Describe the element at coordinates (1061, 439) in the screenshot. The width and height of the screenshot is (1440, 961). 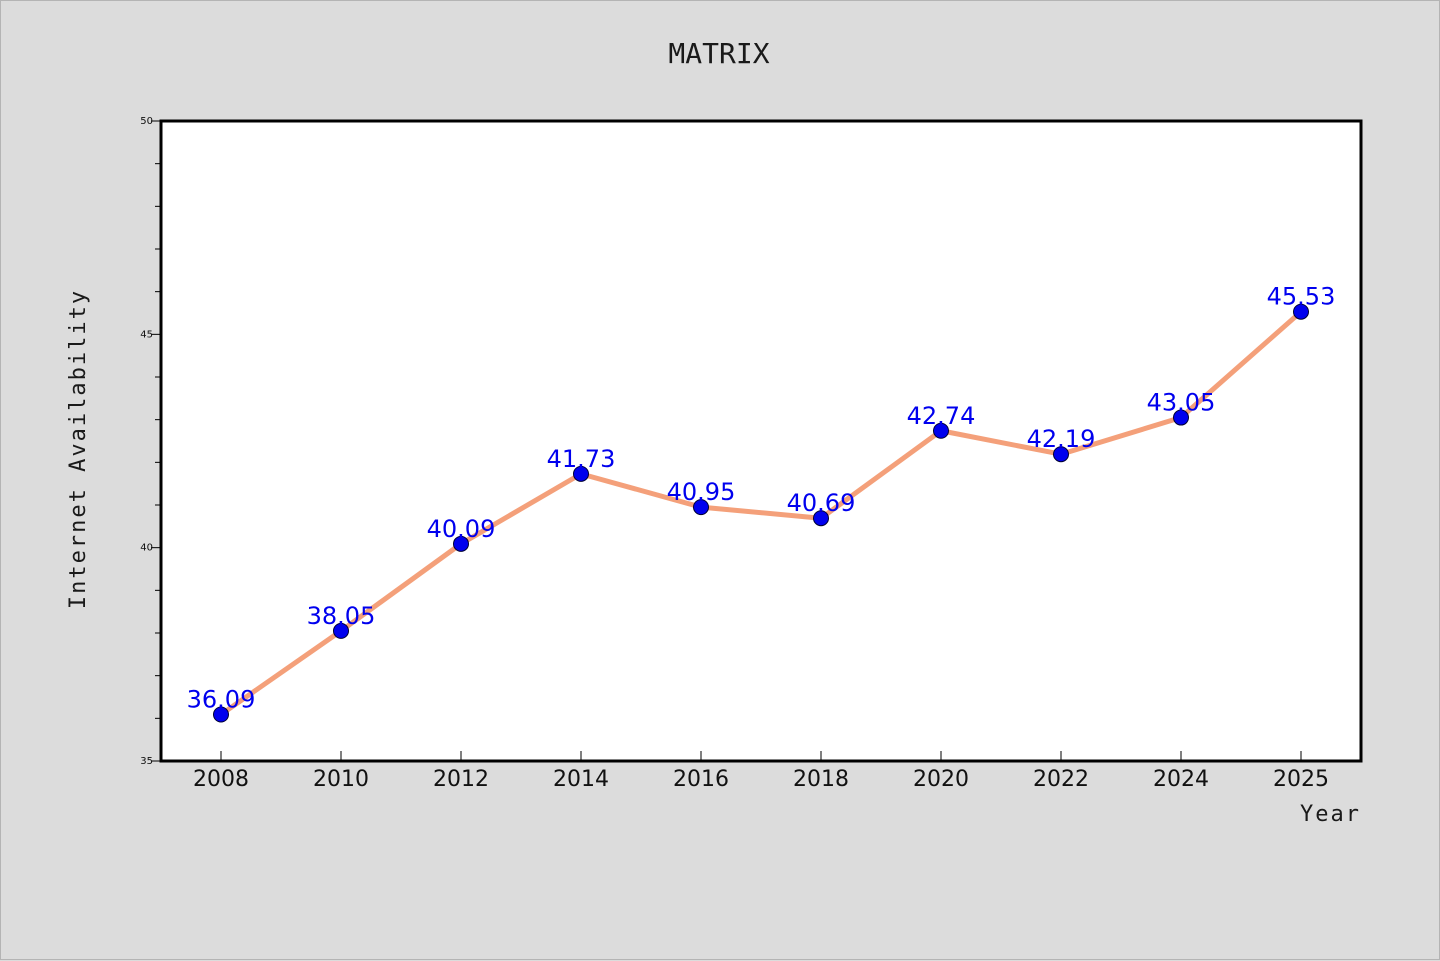
I see `data-label: 42.19` at that location.